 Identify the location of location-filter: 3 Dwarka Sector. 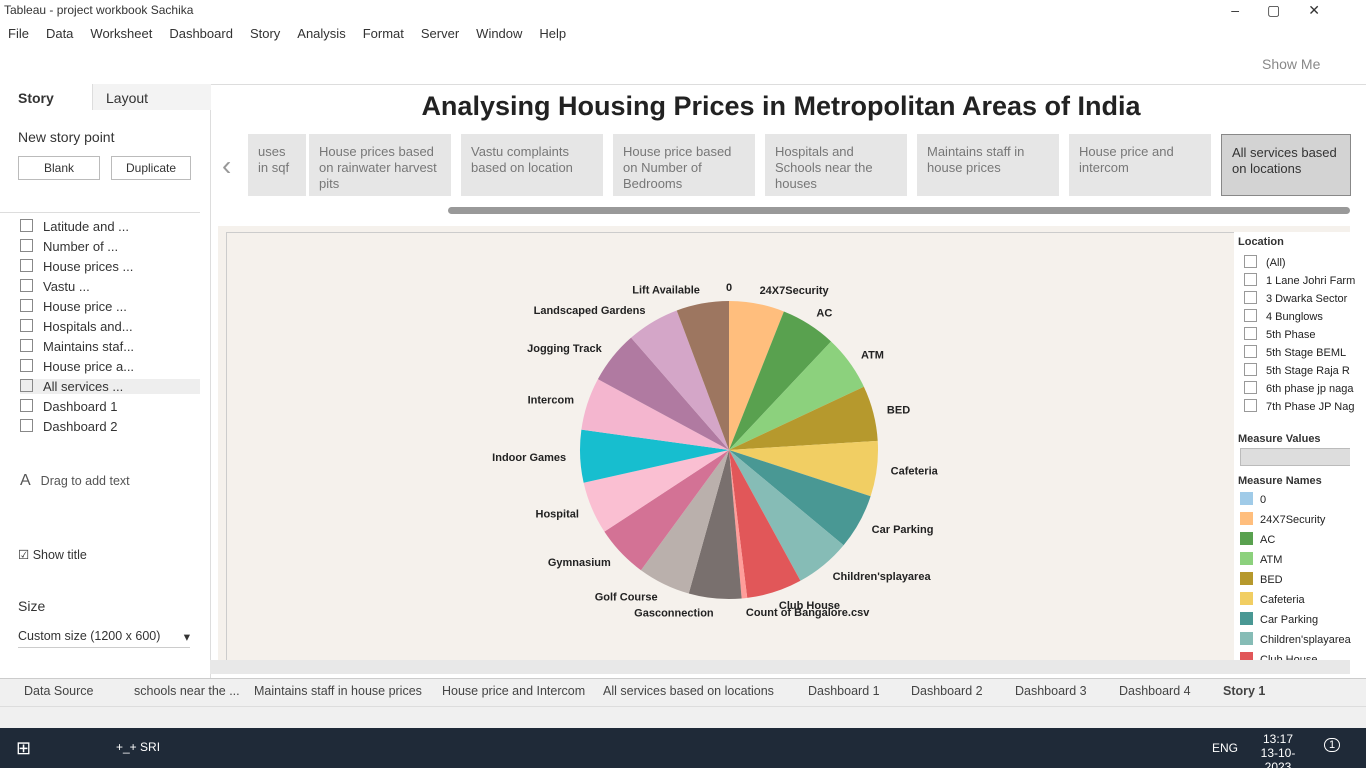
(1295, 298).